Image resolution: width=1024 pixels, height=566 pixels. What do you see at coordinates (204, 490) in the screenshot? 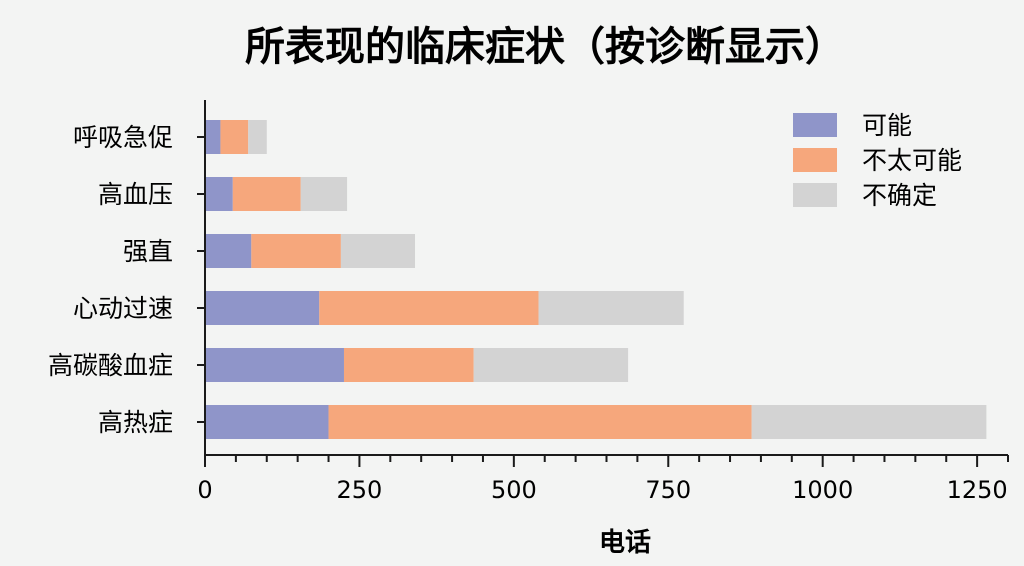
I see `x-tick-label-0: 0` at bounding box center [204, 490].